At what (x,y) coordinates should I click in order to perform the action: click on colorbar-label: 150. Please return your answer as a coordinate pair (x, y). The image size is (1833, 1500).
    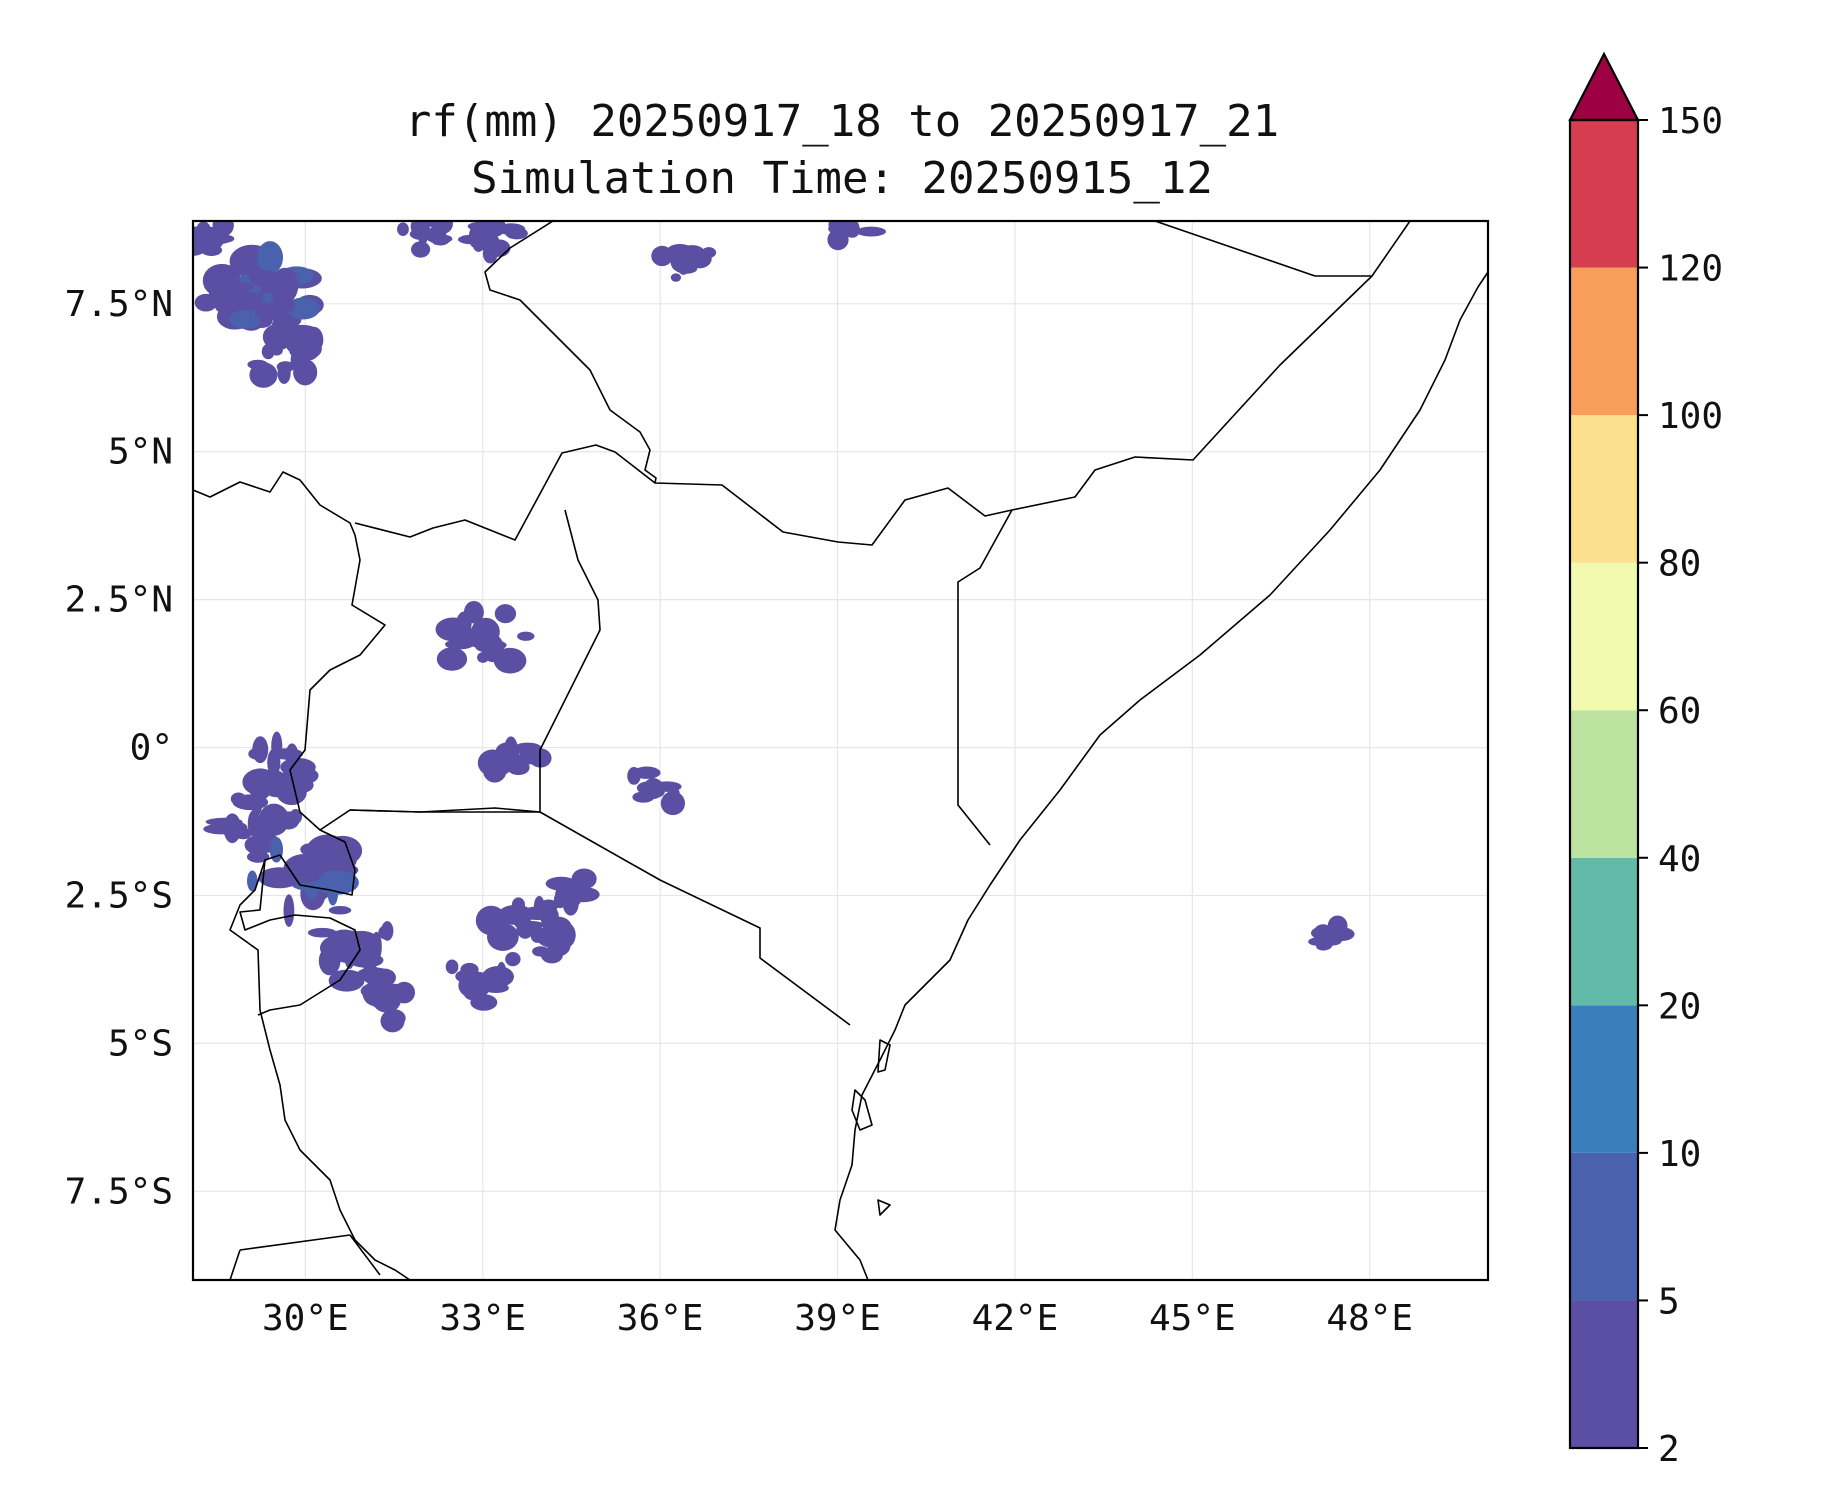
    Looking at the image, I should click on (1690, 121).